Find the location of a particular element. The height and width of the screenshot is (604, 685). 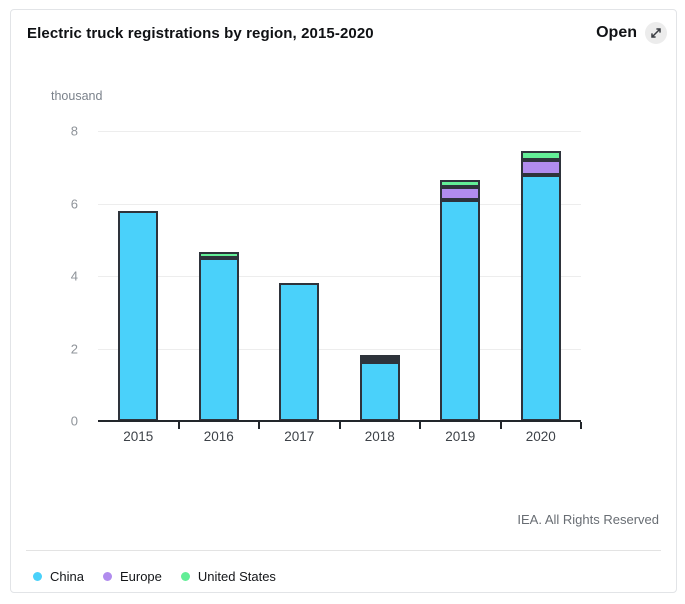

legend-swatch-china is located at coordinates (37, 576).